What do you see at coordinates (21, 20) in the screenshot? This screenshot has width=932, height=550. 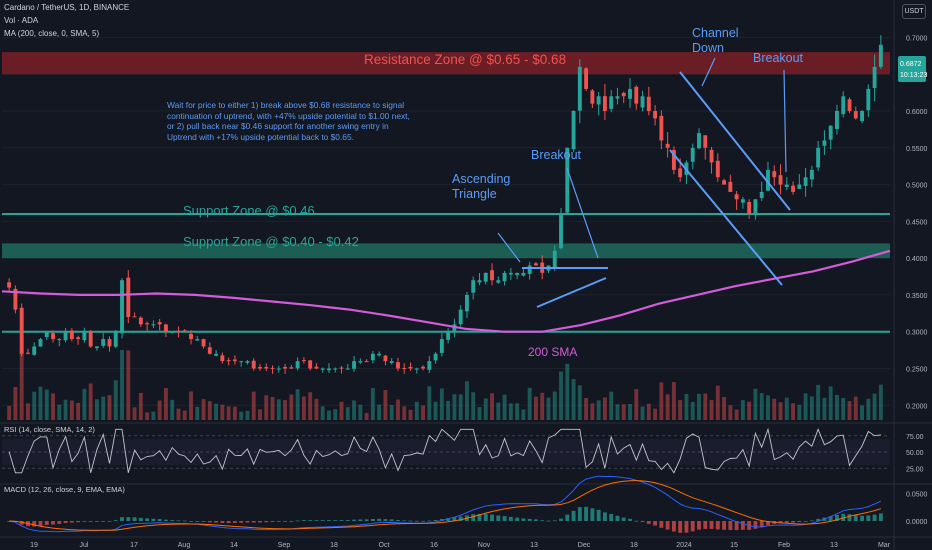 I see `volume-title: Vol · ADA` at bounding box center [21, 20].